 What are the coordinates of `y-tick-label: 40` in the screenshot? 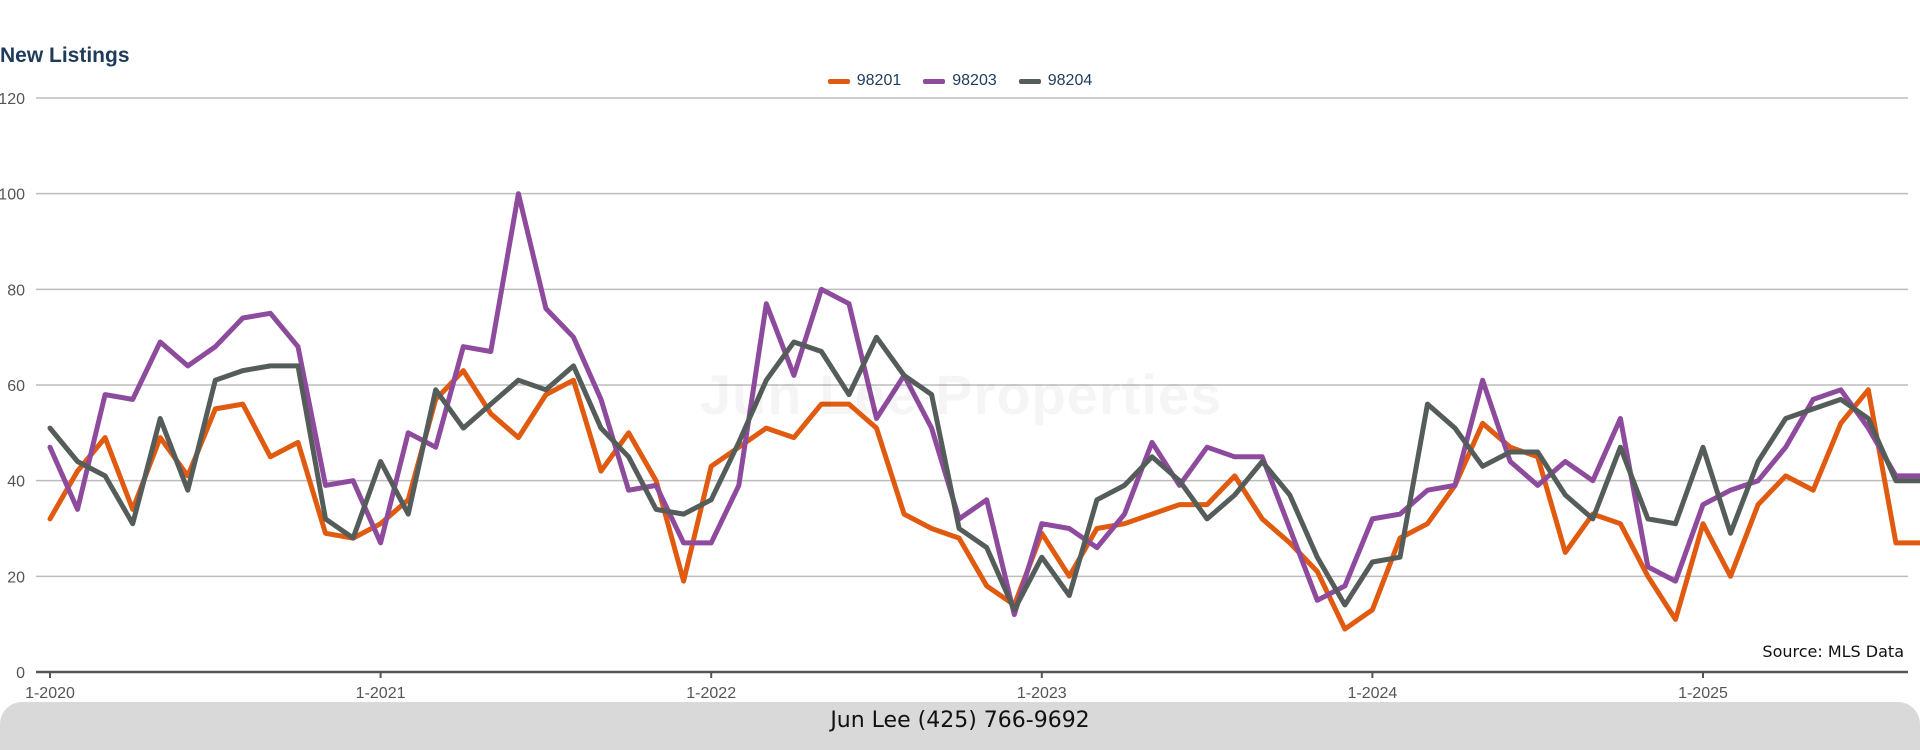 It's located at (16, 482).